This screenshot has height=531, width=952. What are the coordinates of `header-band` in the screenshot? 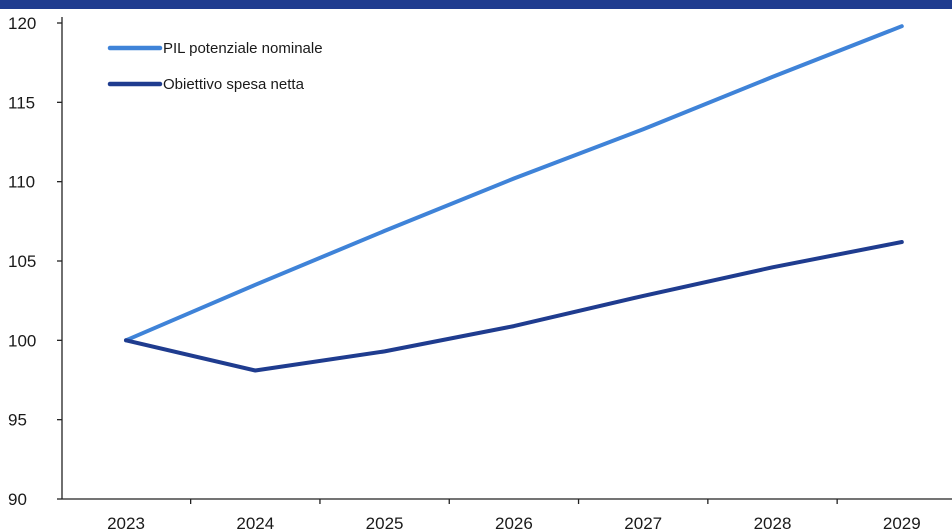 It's located at (476, 4).